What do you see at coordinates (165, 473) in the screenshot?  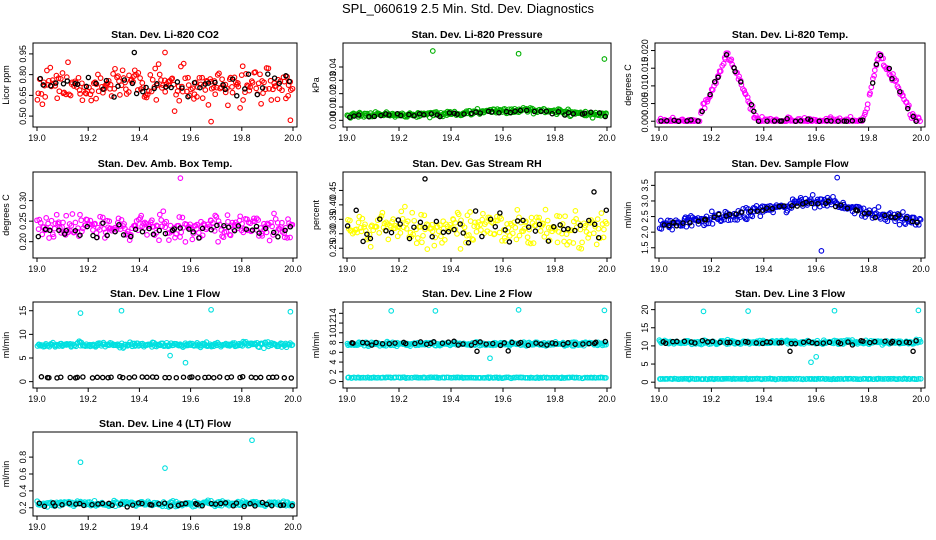 I see `points-layer` at bounding box center [165, 473].